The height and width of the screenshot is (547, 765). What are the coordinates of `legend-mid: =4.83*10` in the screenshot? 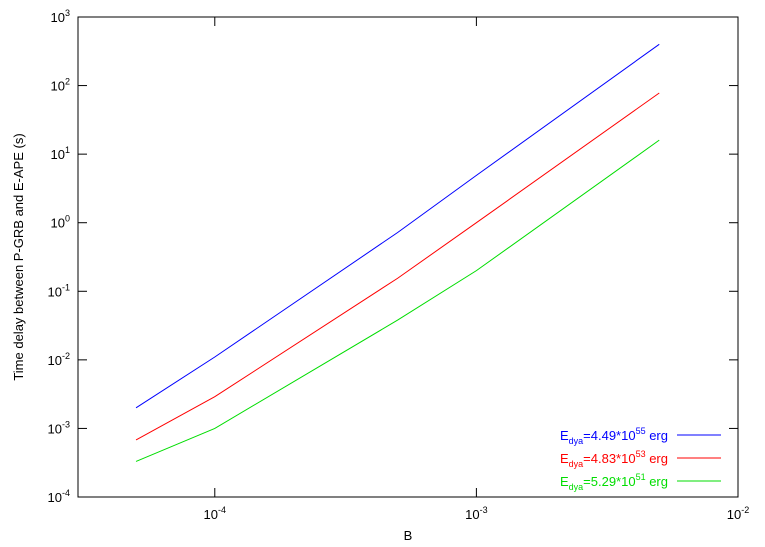 It's located at (609, 458).